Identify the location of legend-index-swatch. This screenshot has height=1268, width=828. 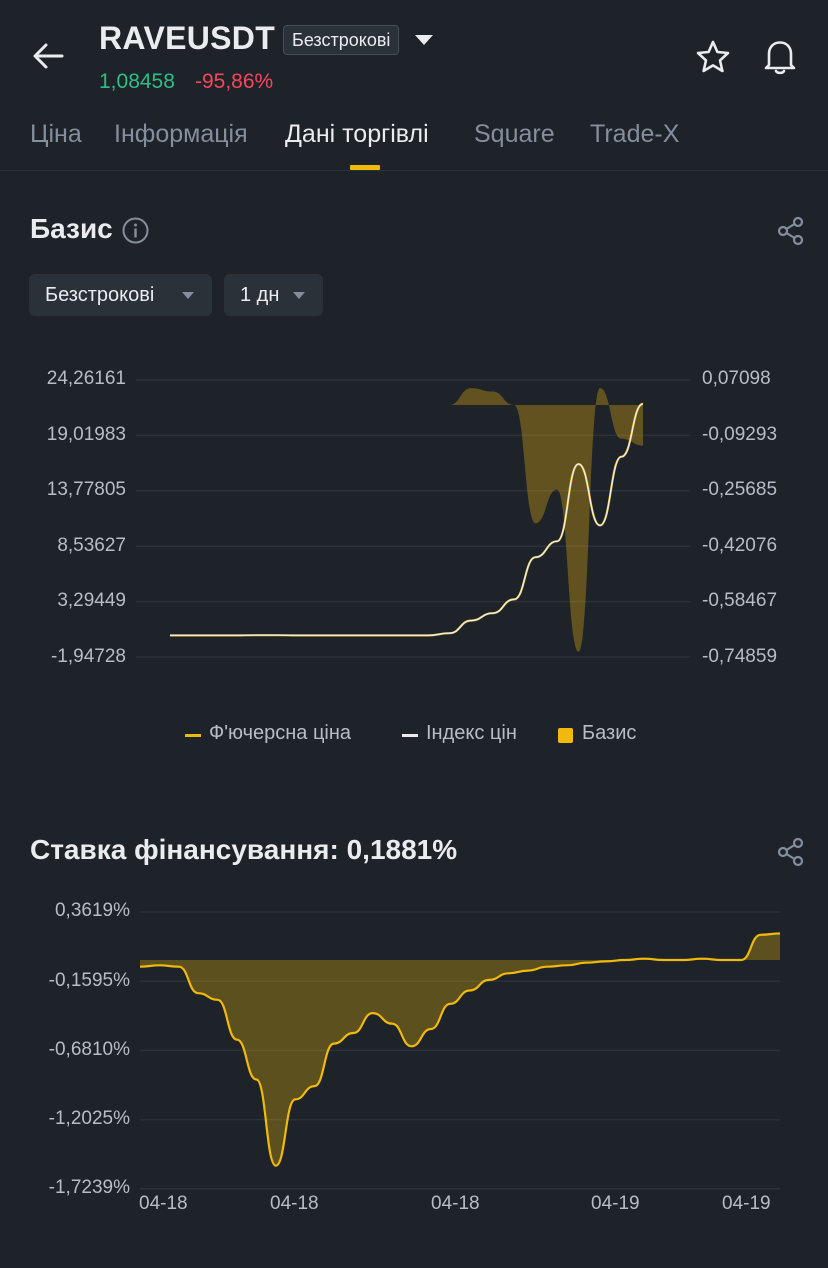
(410, 735).